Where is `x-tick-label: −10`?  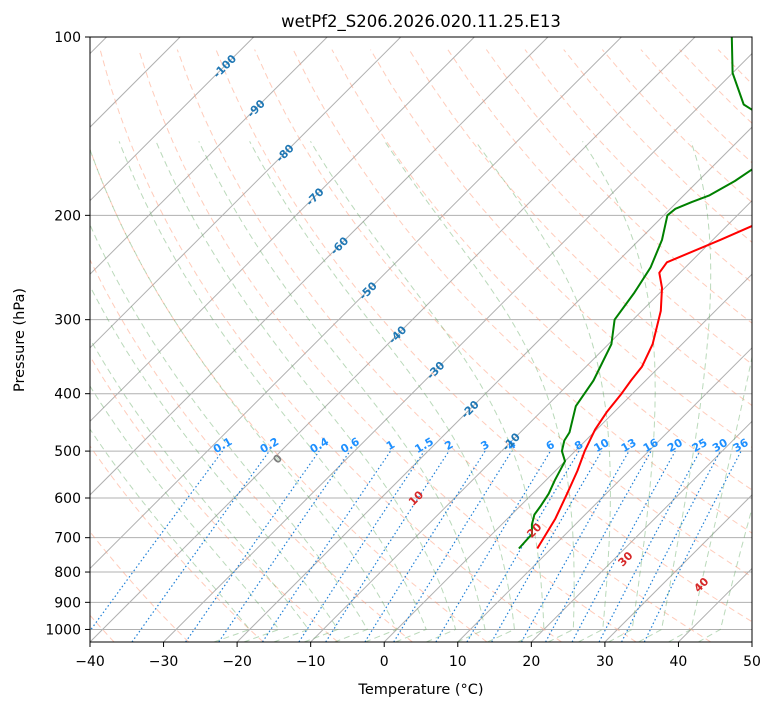
x-tick-label: −10 is located at coordinates (311, 662).